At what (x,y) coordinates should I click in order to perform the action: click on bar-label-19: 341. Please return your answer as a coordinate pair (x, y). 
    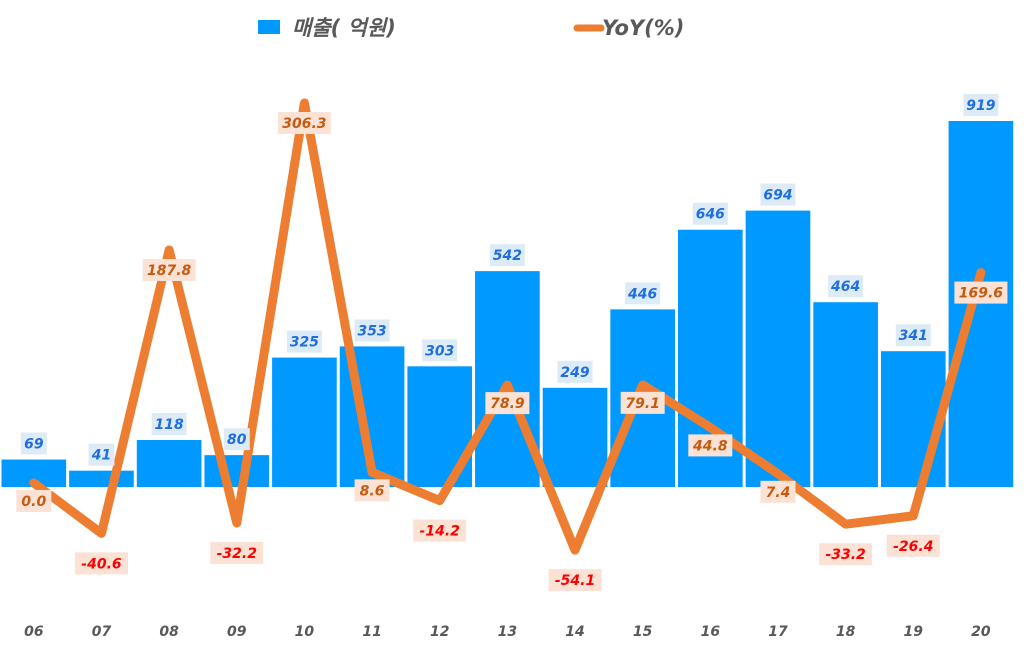
    Looking at the image, I should click on (913, 336).